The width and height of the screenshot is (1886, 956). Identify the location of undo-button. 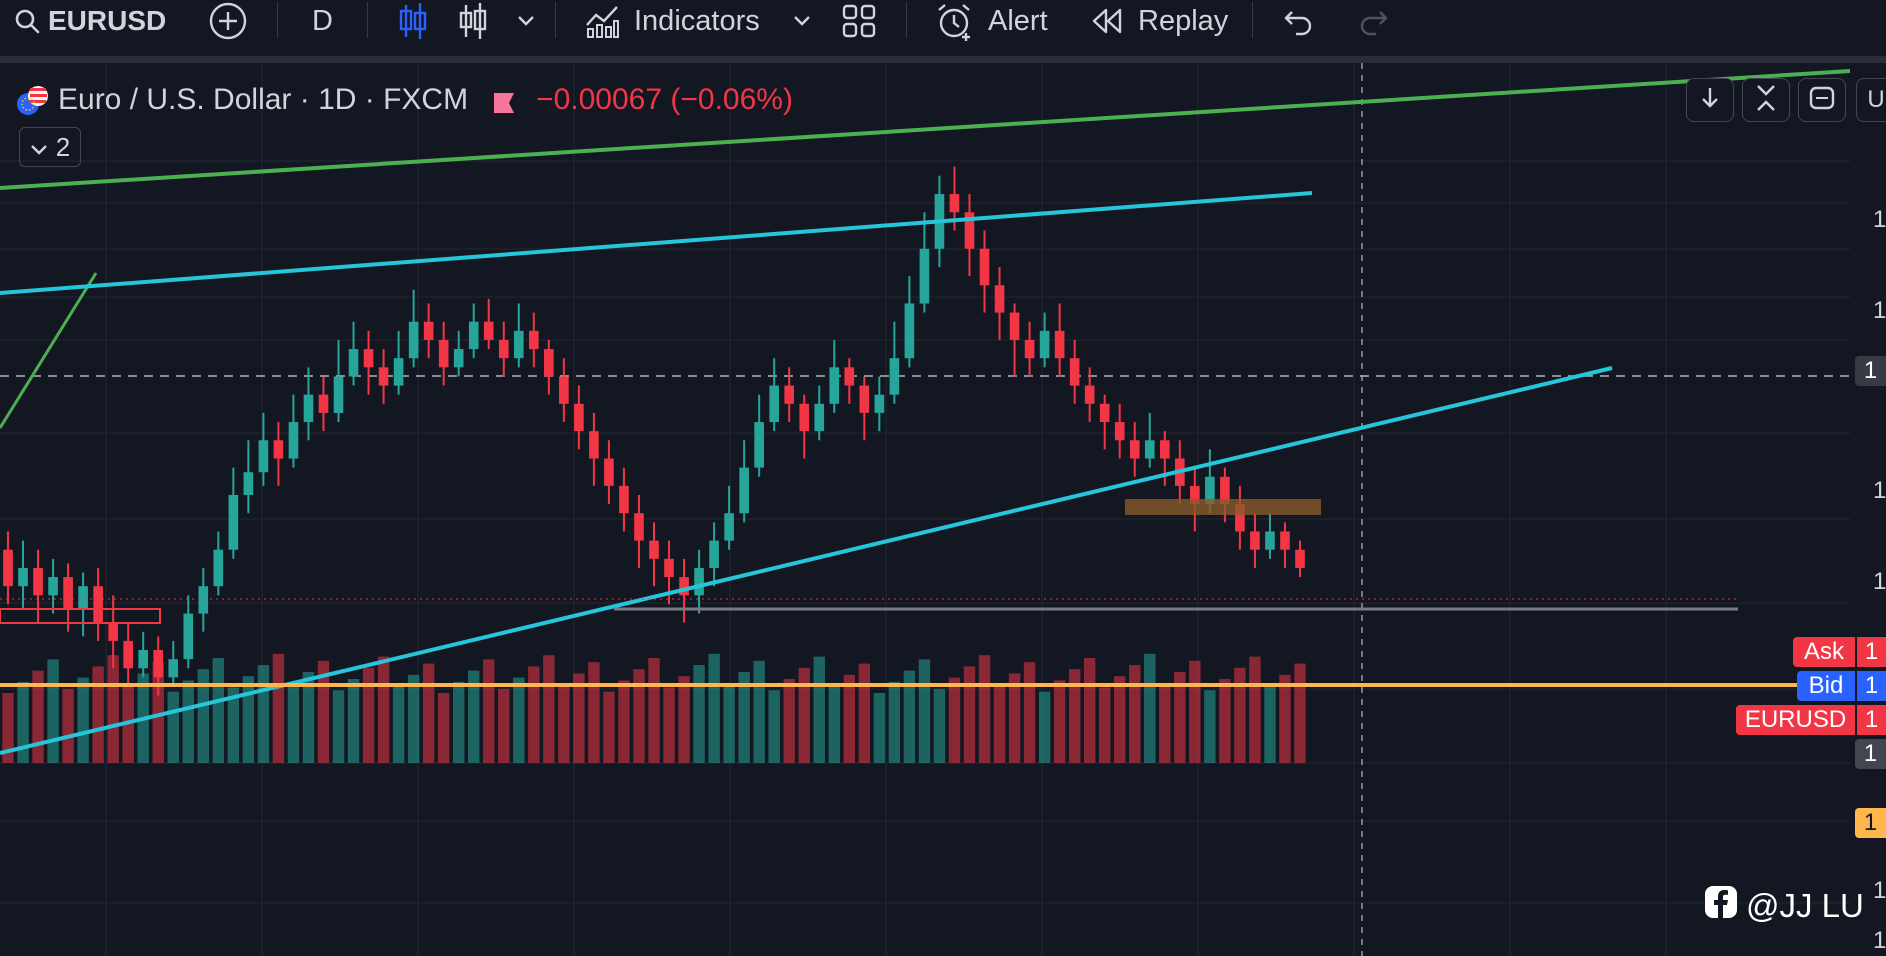
(1298, 21).